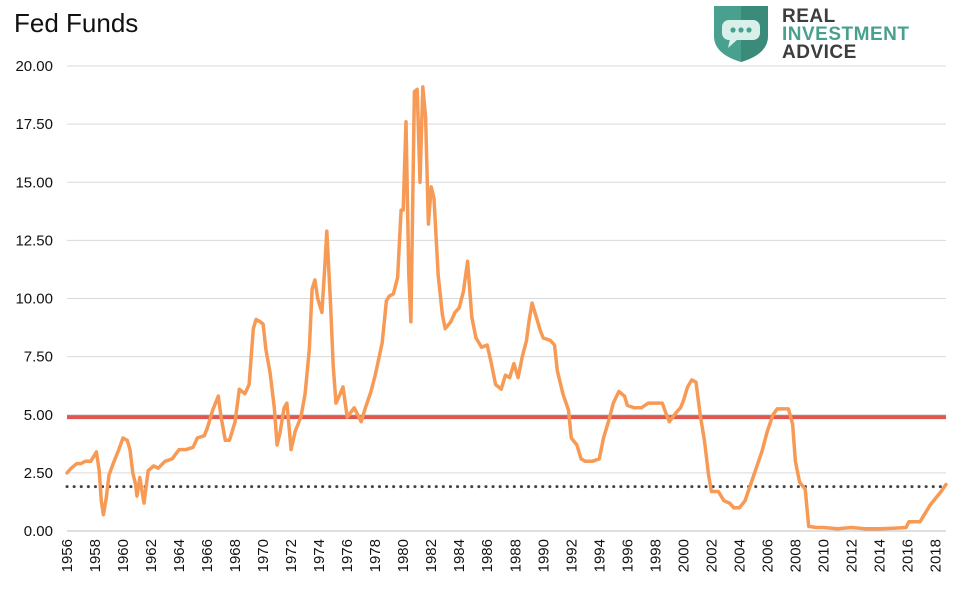 This screenshot has height=594, width=969. I want to click on logo-wordmark: REAL INVESTMENT ADVICE, so click(846, 34).